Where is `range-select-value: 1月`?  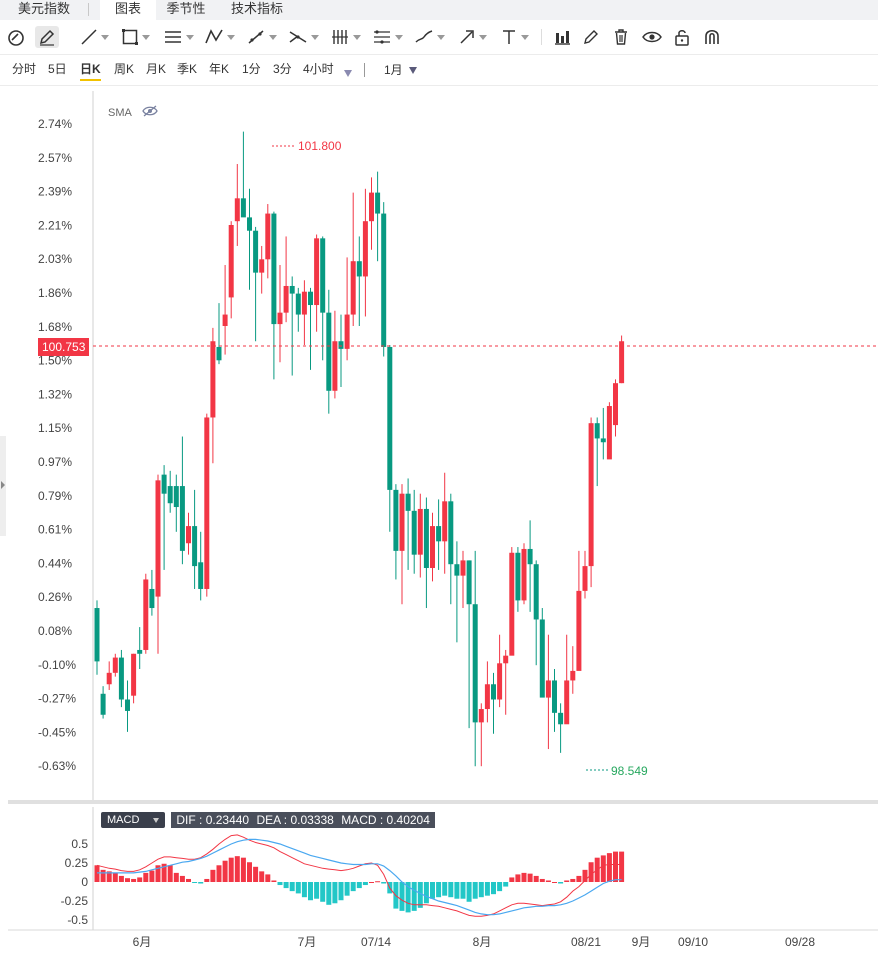
range-select-value: 1月 is located at coordinates (393, 70).